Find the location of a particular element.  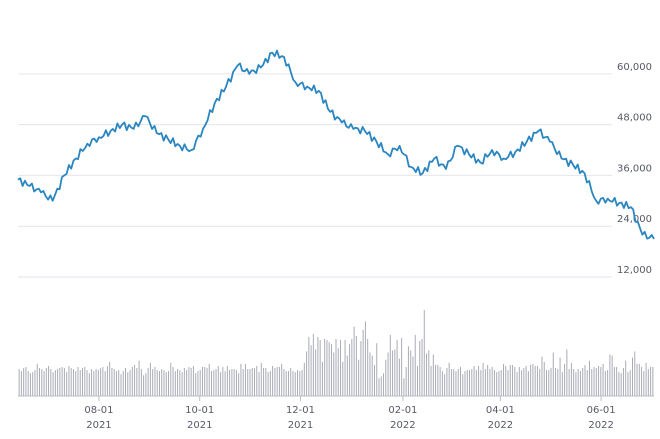

y-tick-label: 60,000 is located at coordinates (634, 67).